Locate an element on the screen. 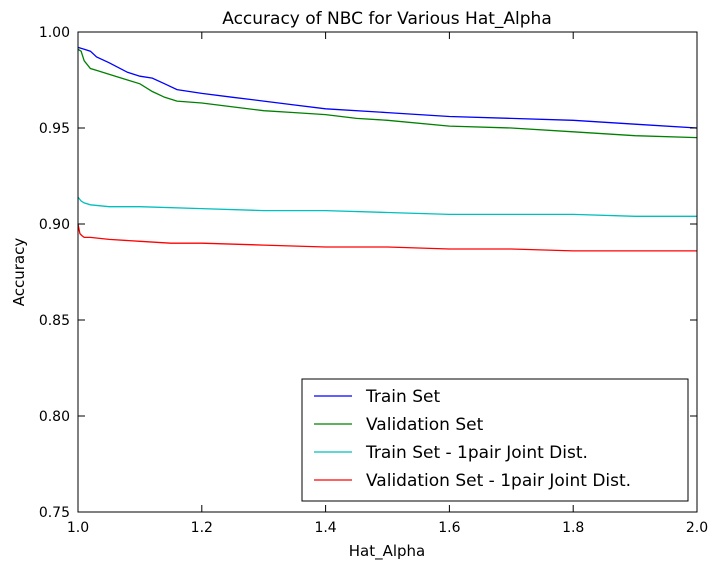 This screenshot has height=570, width=720. legend-box is located at coordinates (495, 440).